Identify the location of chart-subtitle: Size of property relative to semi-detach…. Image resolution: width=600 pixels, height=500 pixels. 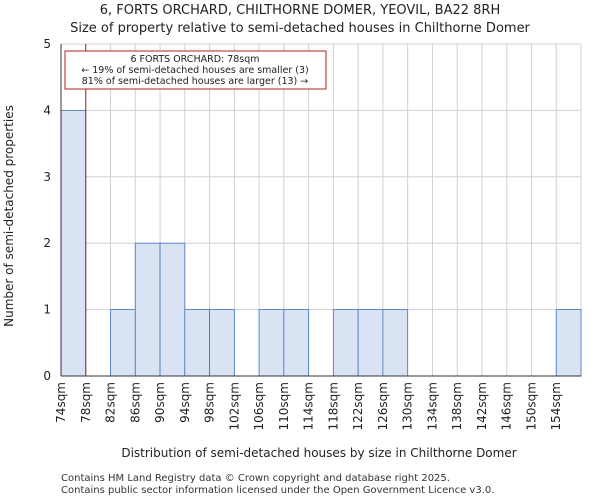
(300, 28).